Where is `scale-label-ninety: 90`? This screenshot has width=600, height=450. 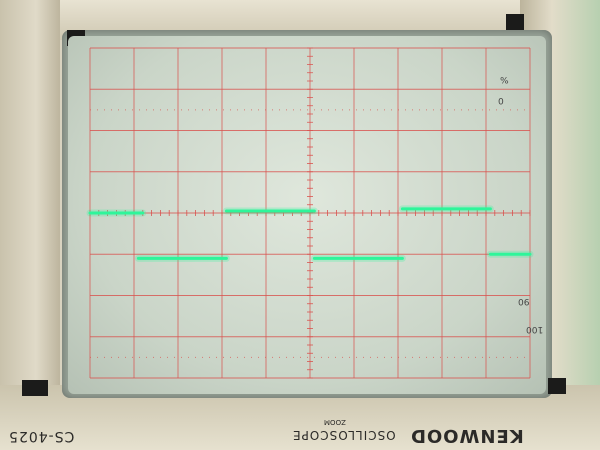 scale-label-ninety: 90 is located at coordinates (524, 301).